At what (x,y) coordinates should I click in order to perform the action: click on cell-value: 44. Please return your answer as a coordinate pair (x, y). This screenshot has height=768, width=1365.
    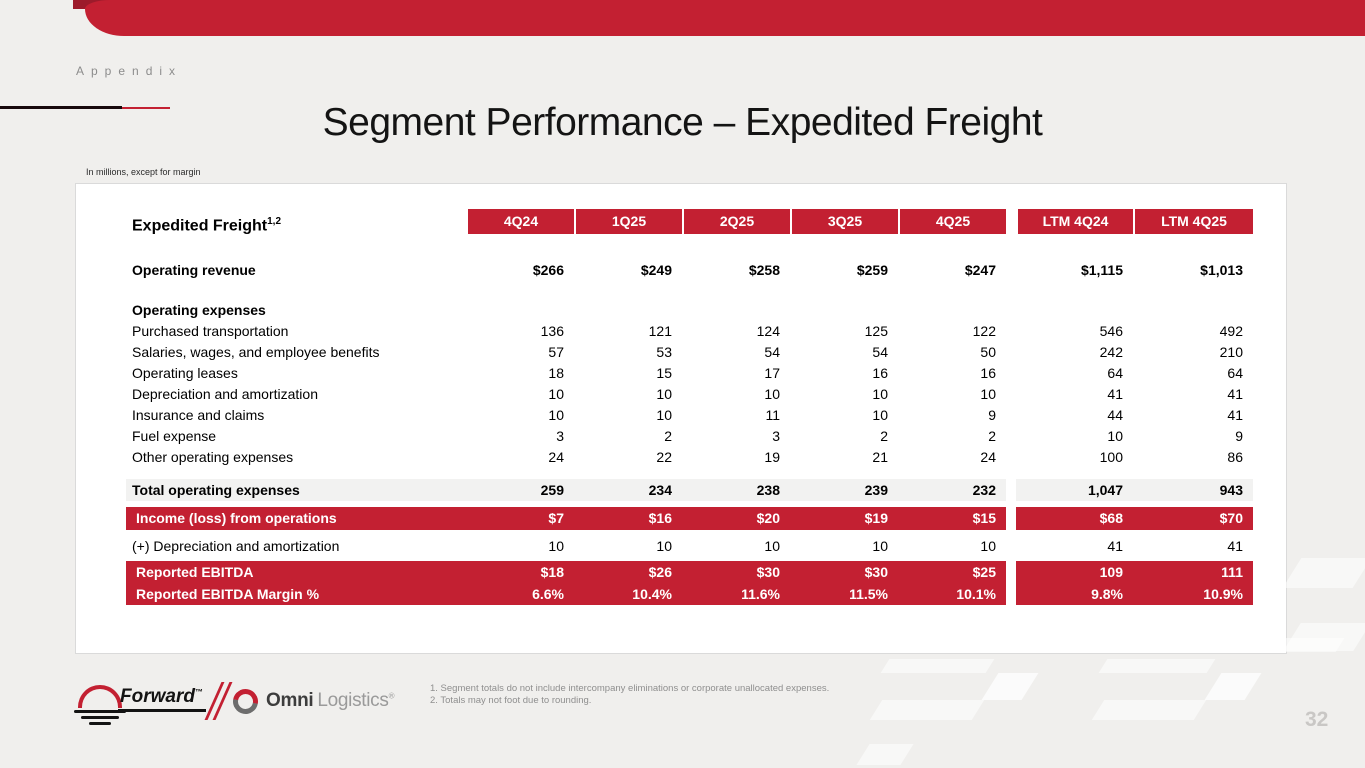
    Looking at the image, I should click on (1115, 415).